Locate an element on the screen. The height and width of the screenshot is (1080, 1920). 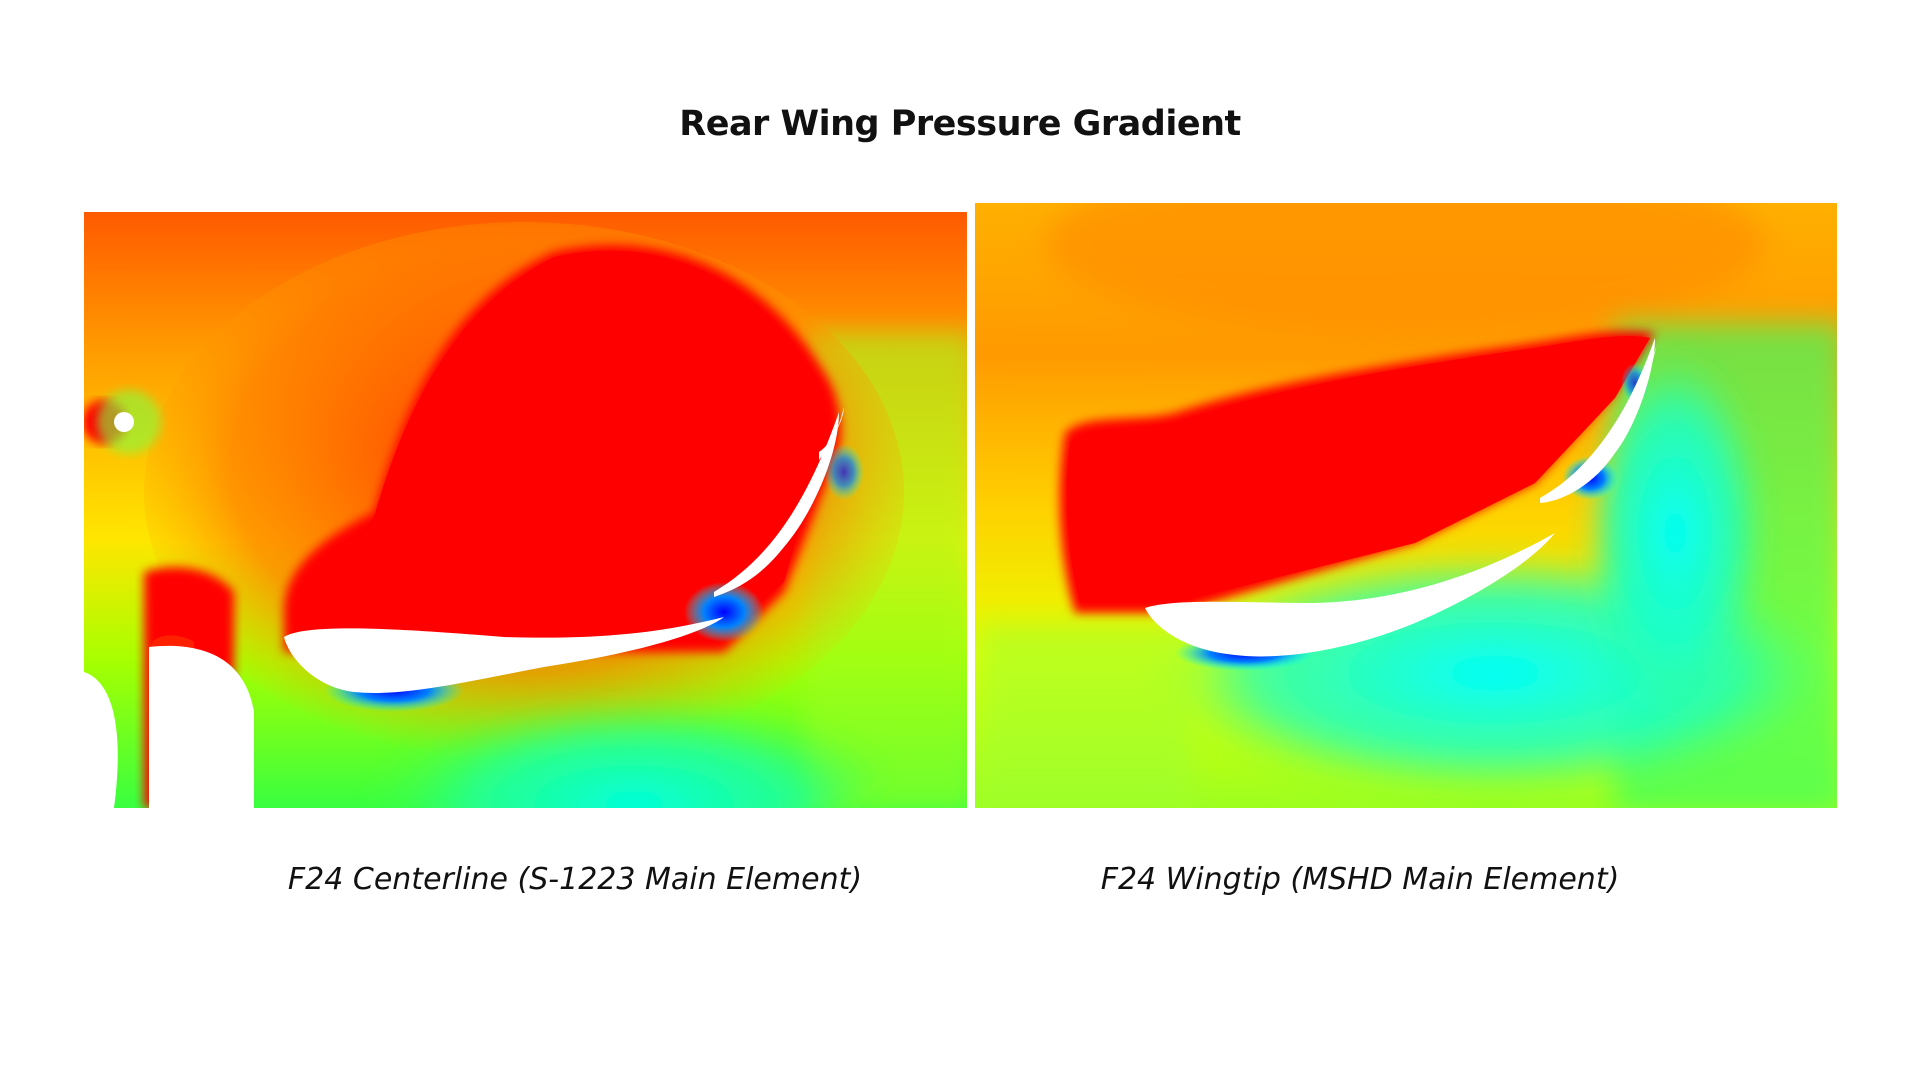
caption-wingtip: F24 Wingtip (MSHD Main Element) is located at coordinates (1360, 879).